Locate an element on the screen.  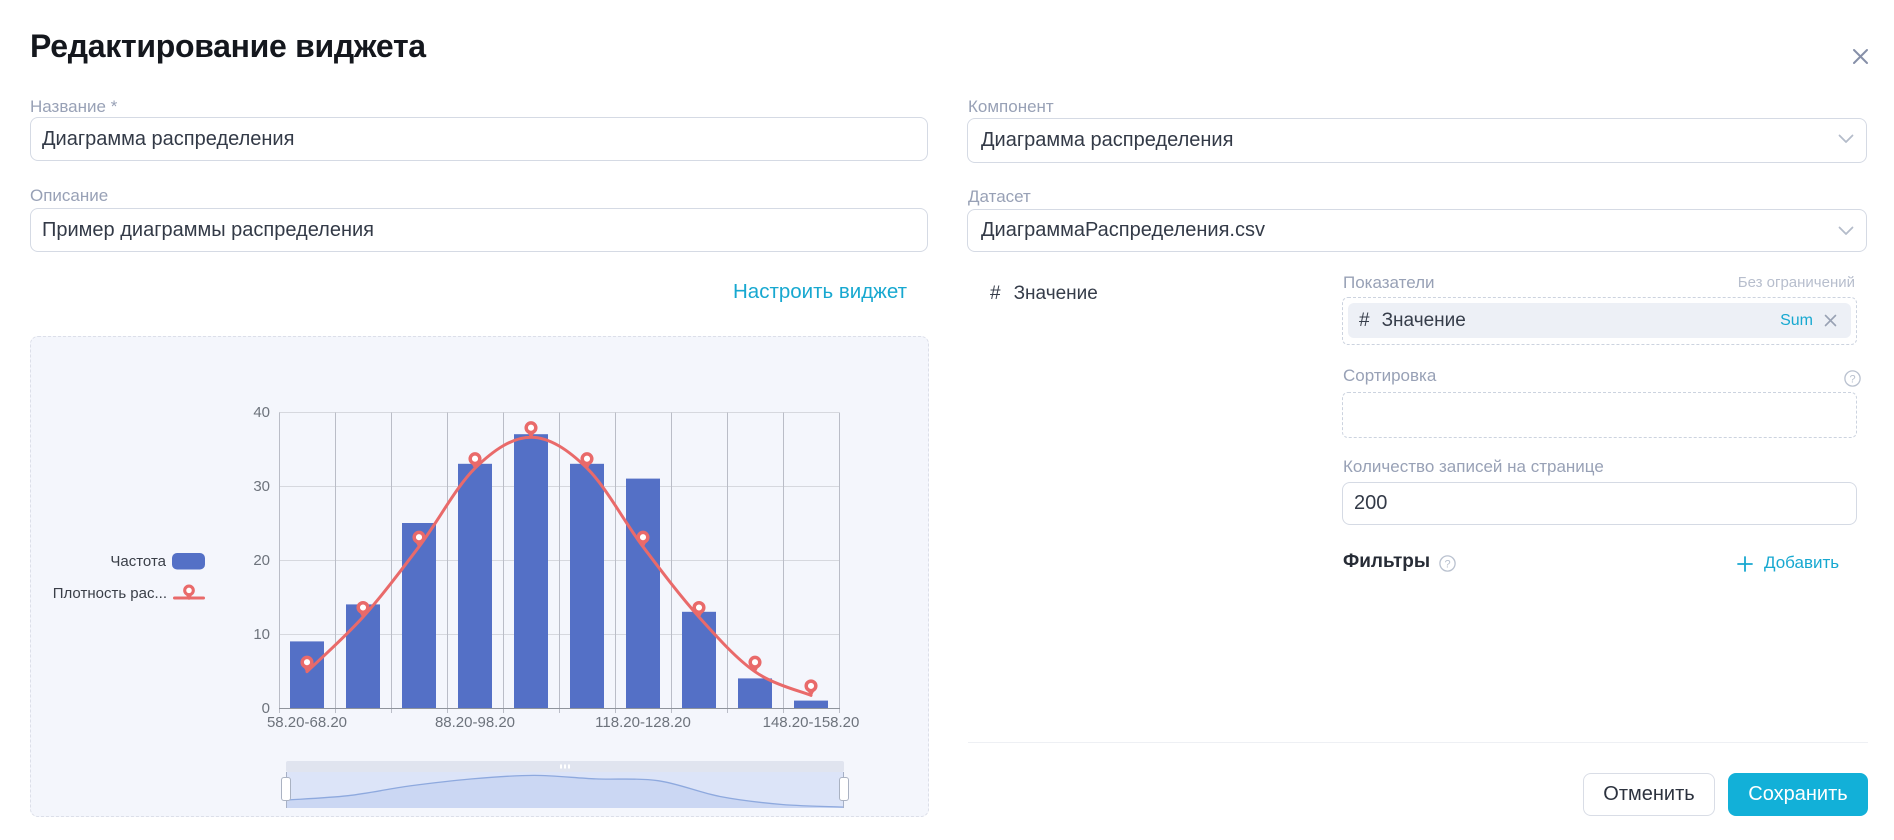
svg-text: 20 is located at coordinates (261, 560).